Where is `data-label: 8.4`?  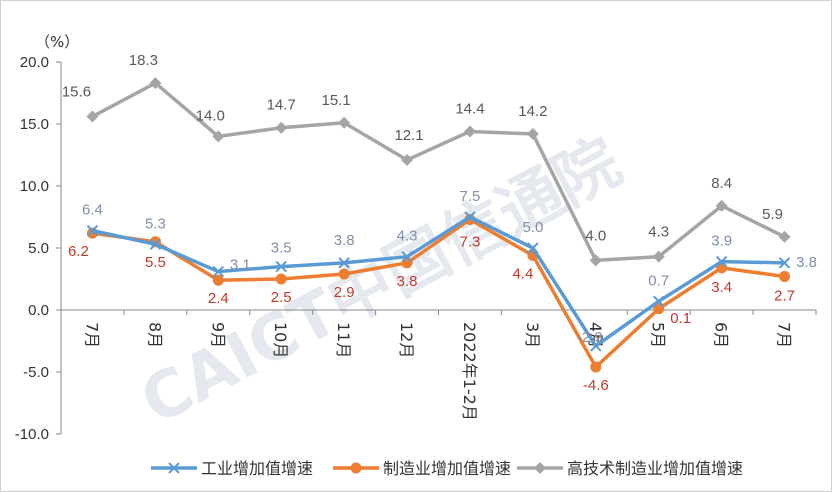 data-label: 8.4 is located at coordinates (721, 183).